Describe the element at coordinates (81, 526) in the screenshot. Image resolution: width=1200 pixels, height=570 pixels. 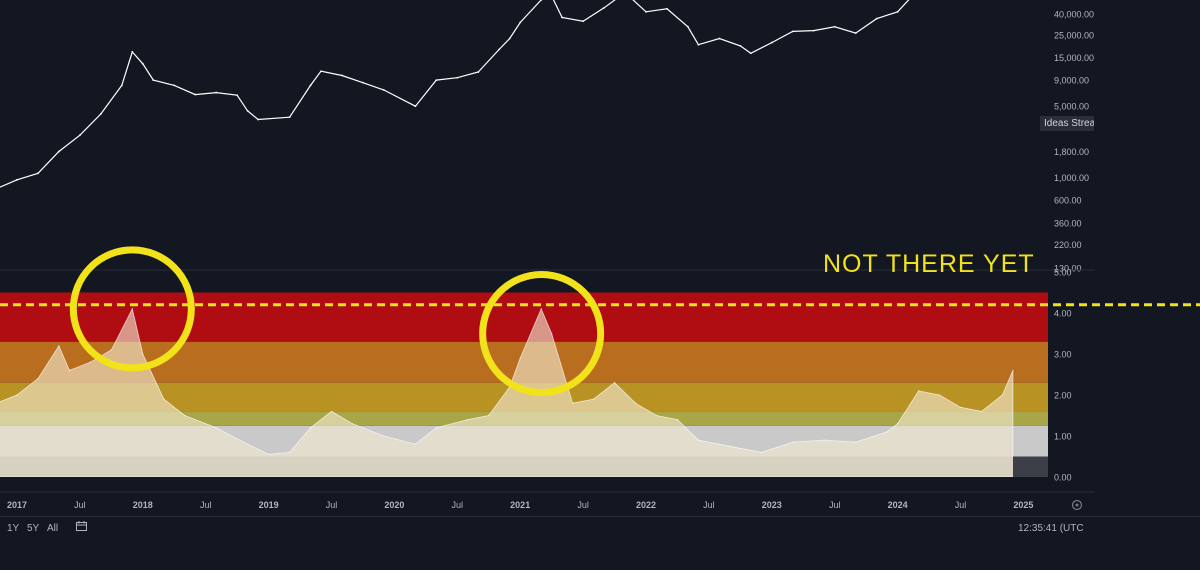
I see `calendar-icon` at that location.